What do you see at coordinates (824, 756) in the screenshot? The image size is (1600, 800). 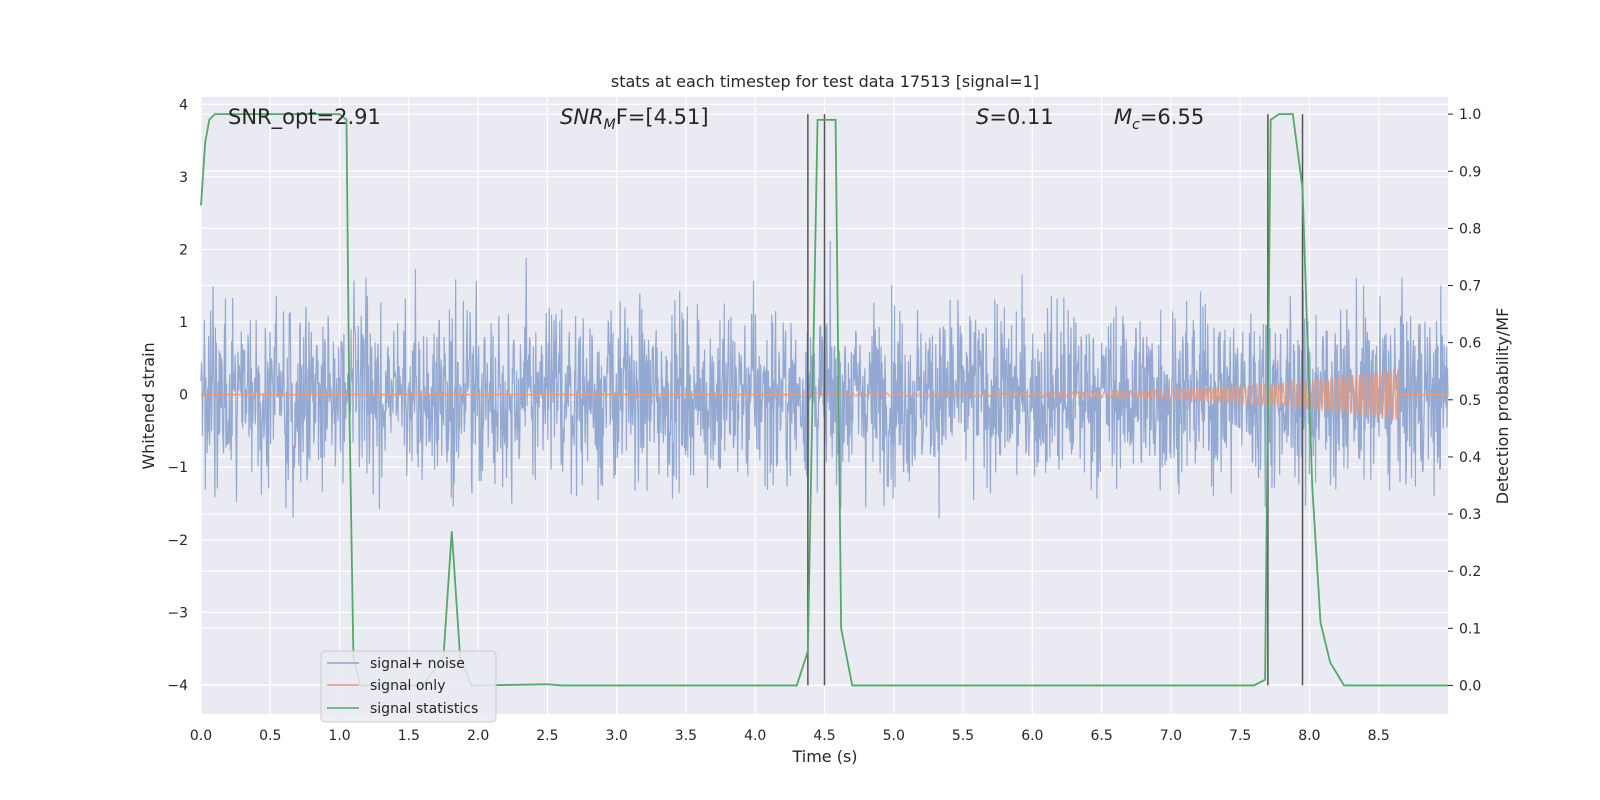 I see `x-axis-label: Time (s)` at bounding box center [824, 756].